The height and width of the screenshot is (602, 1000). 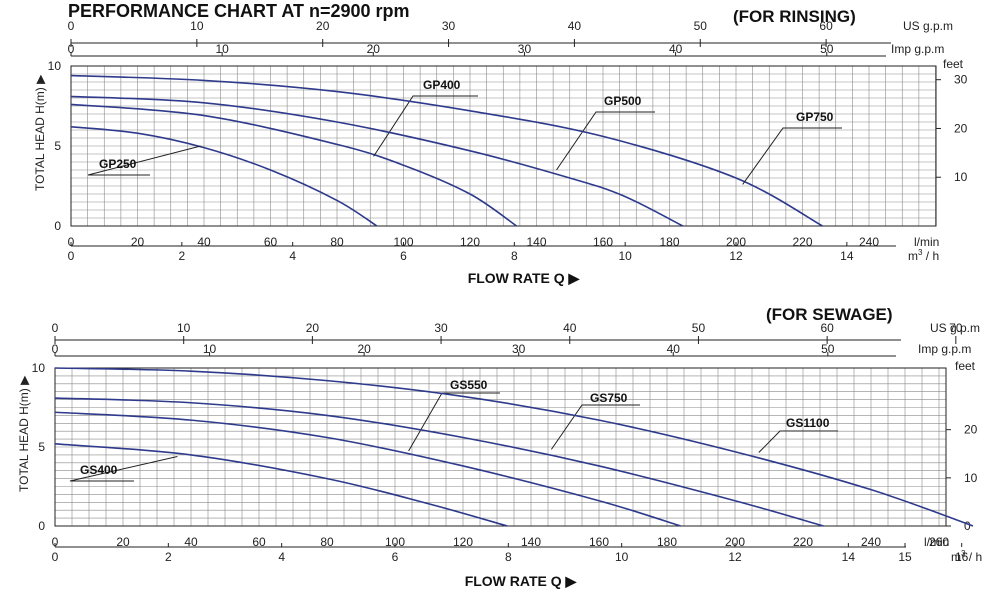 I want to click on lmin-tick-label: 100, so click(x=395, y=542).